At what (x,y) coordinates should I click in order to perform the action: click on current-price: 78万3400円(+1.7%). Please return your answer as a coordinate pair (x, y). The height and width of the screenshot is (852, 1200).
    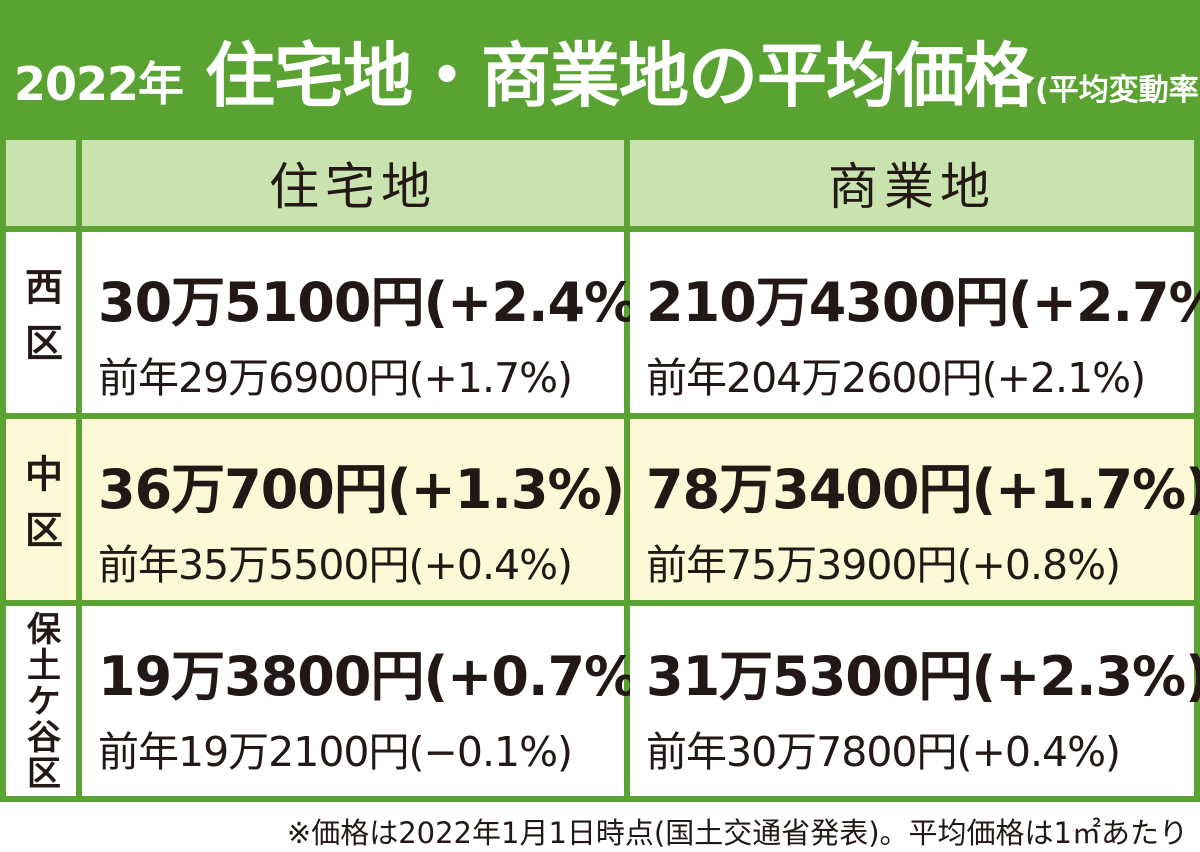
    Looking at the image, I should click on (923, 489).